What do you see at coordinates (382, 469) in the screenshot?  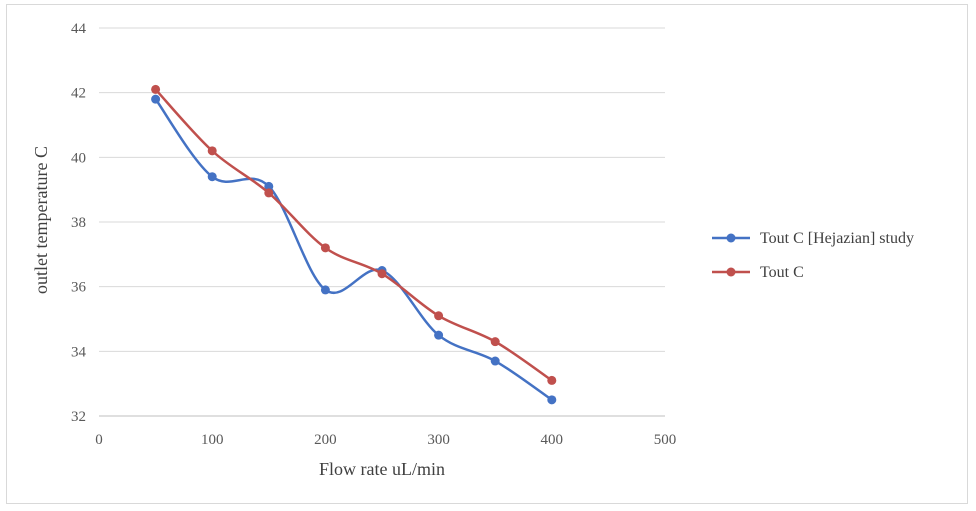 I see `x-axis-title: Flow rate uL/min` at bounding box center [382, 469].